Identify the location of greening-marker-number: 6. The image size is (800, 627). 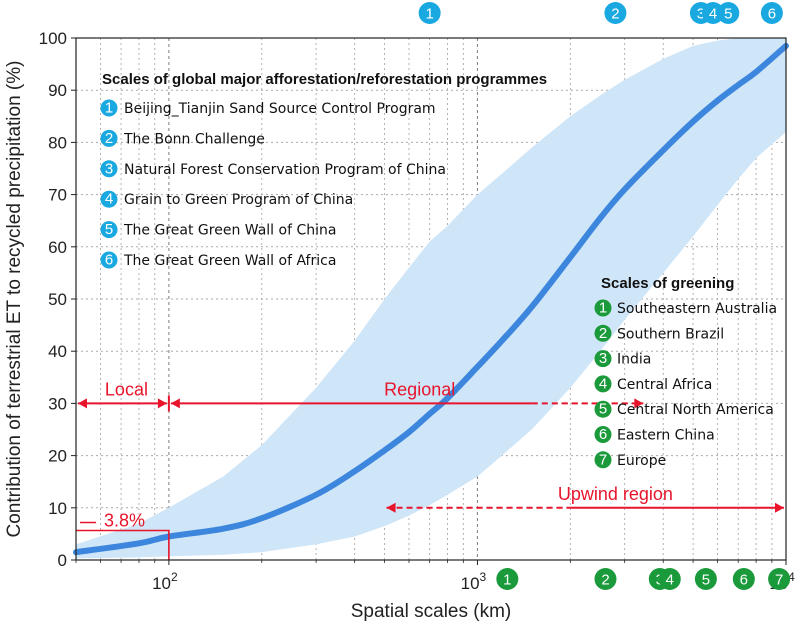
(744, 580).